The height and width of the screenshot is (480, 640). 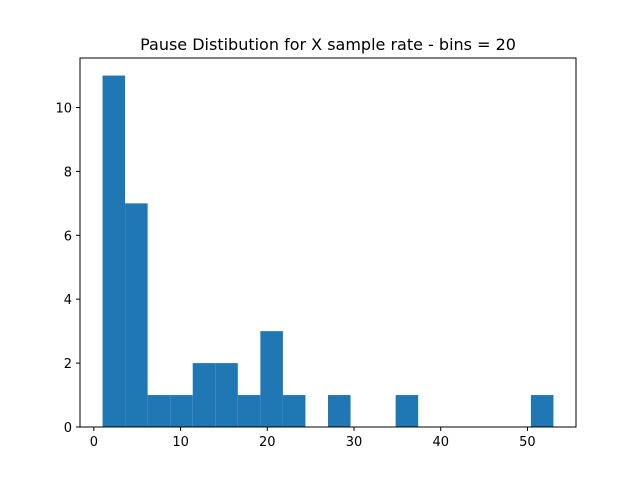 I want to click on y-tick-label: 8, so click(x=68, y=172).